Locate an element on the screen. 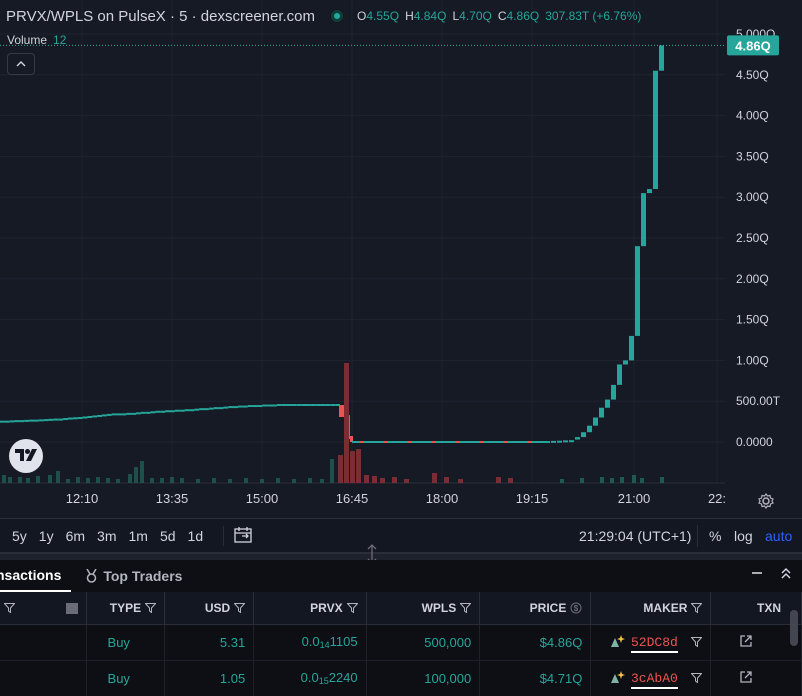 This screenshot has width=802, height=696. date-cell is located at coordinates (44, 678).